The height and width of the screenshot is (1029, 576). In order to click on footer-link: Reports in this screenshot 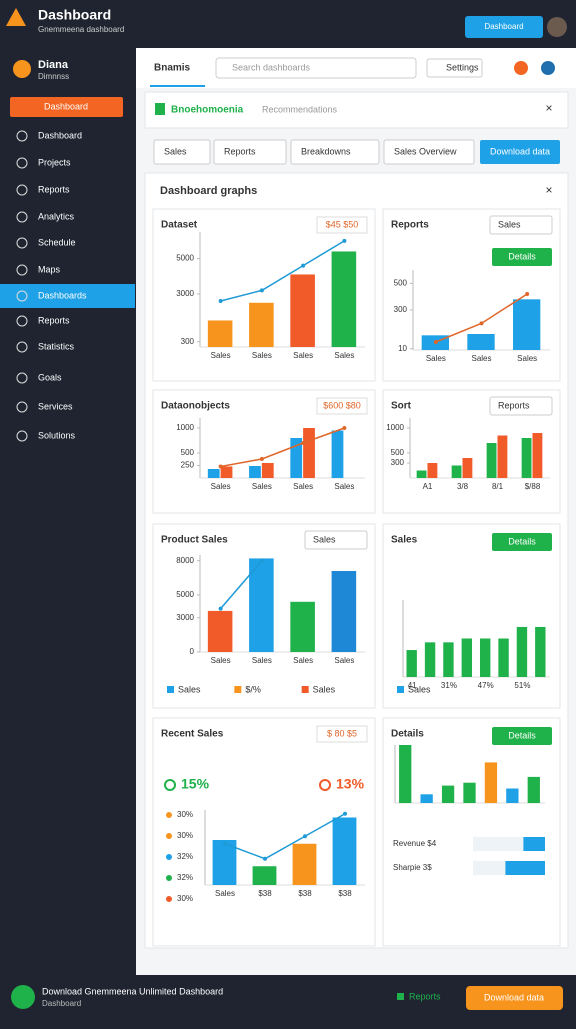, I will do `click(425, 996)`.